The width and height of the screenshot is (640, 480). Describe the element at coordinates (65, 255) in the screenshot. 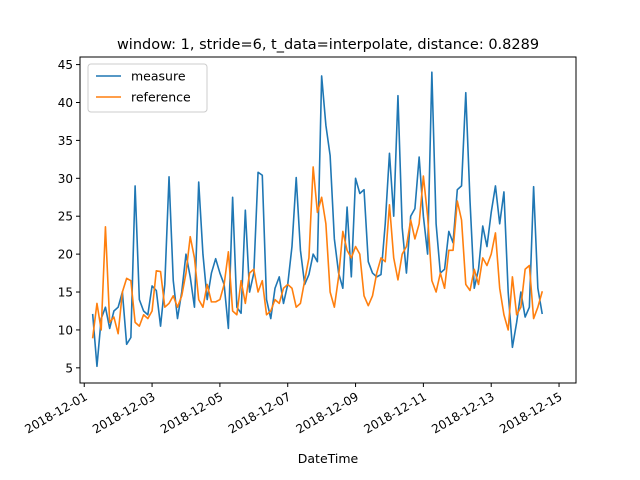

I see `y-tick-label: 20` at that location.